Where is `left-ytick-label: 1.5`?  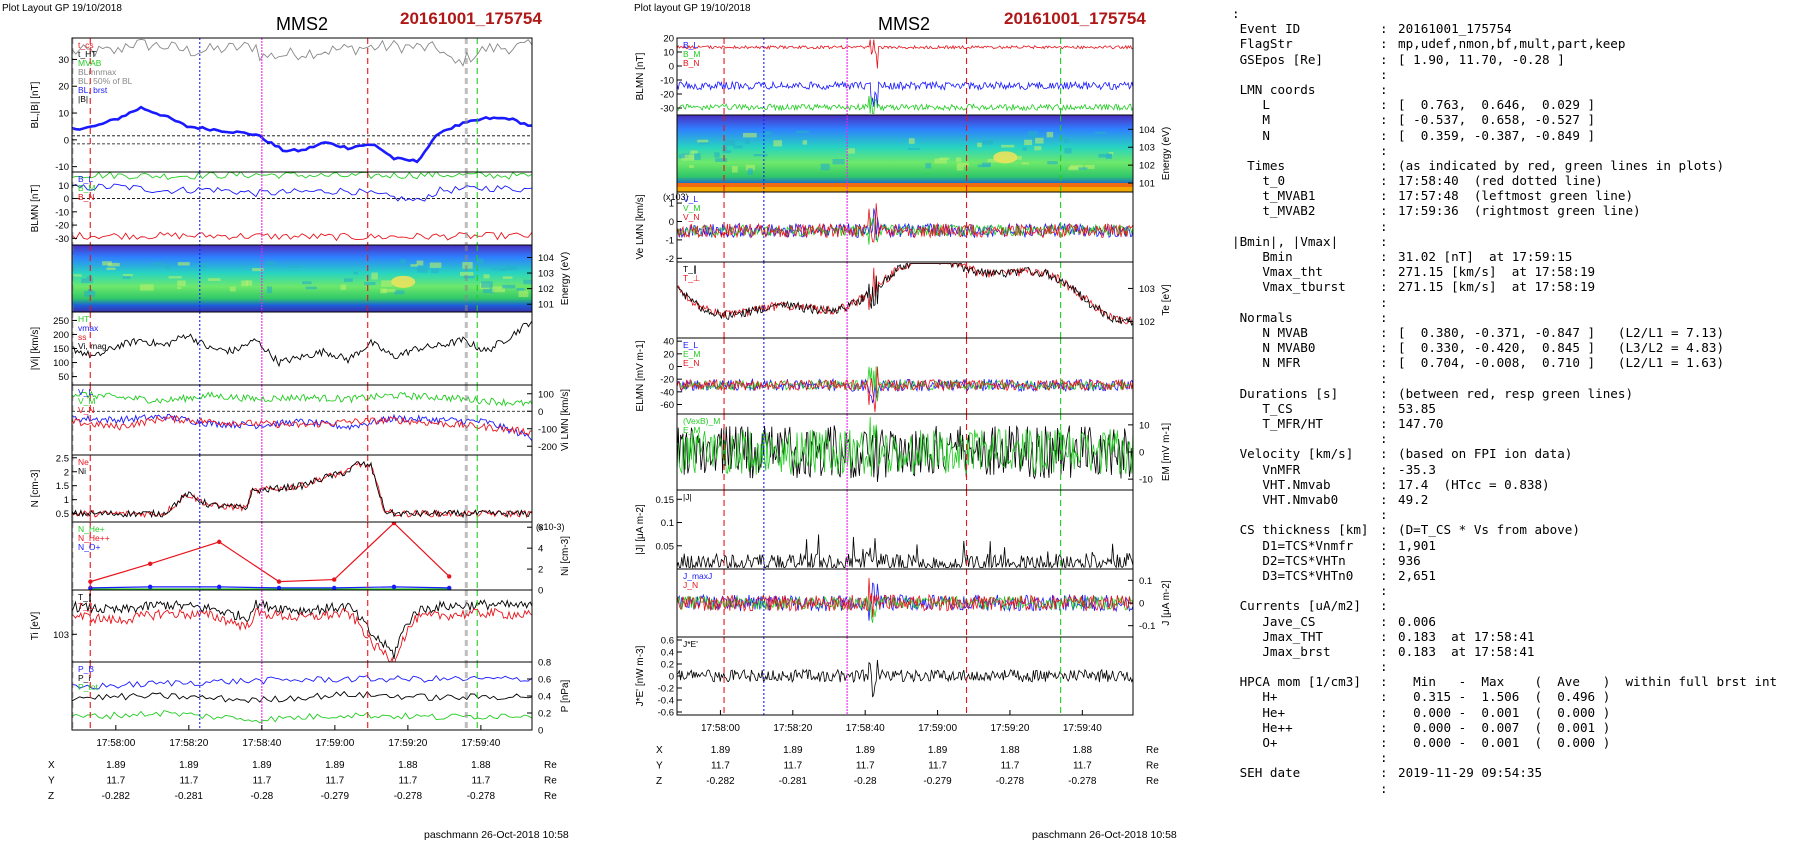 left-ytick-label: 1.5 is located at coordinates (62, 486).